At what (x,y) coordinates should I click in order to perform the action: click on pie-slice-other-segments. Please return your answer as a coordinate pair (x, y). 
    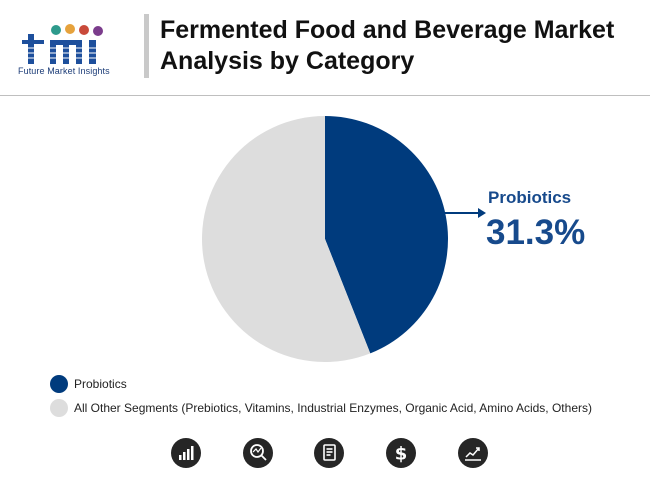
    Looking at the image, I should click on (286, 239).